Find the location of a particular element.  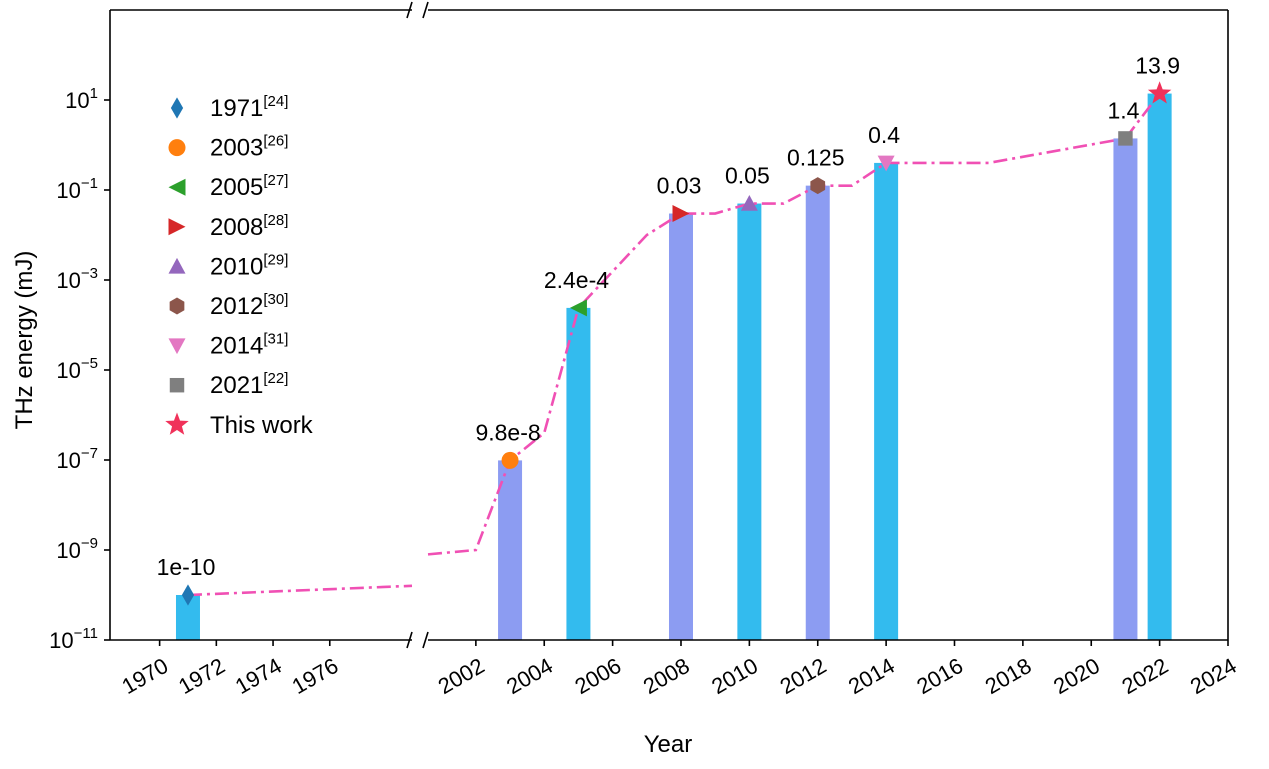

bar-2010 is located at coordinates (749, 421).